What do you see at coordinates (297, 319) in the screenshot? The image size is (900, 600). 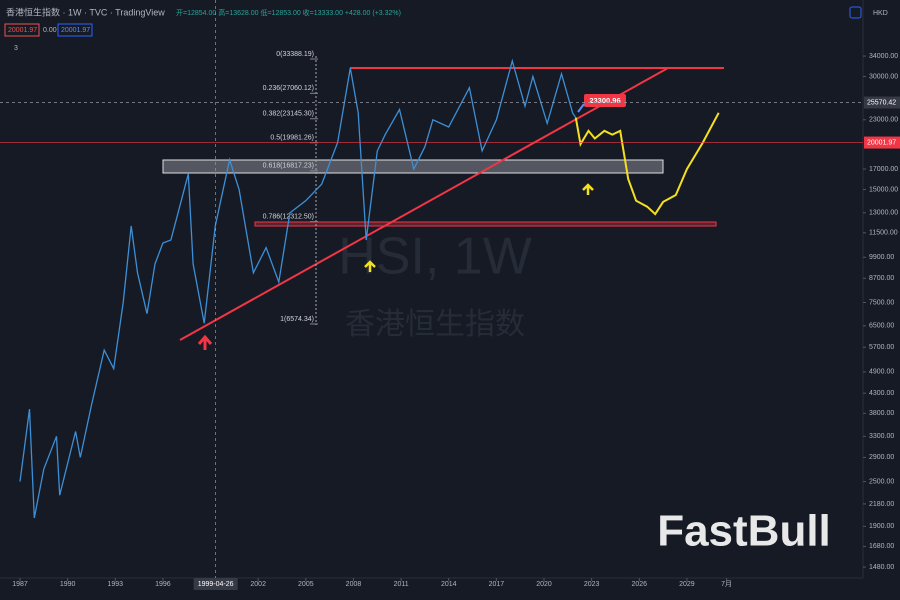 I see `fib-label: 1(6574.34)` at bounding box center [297, 319].